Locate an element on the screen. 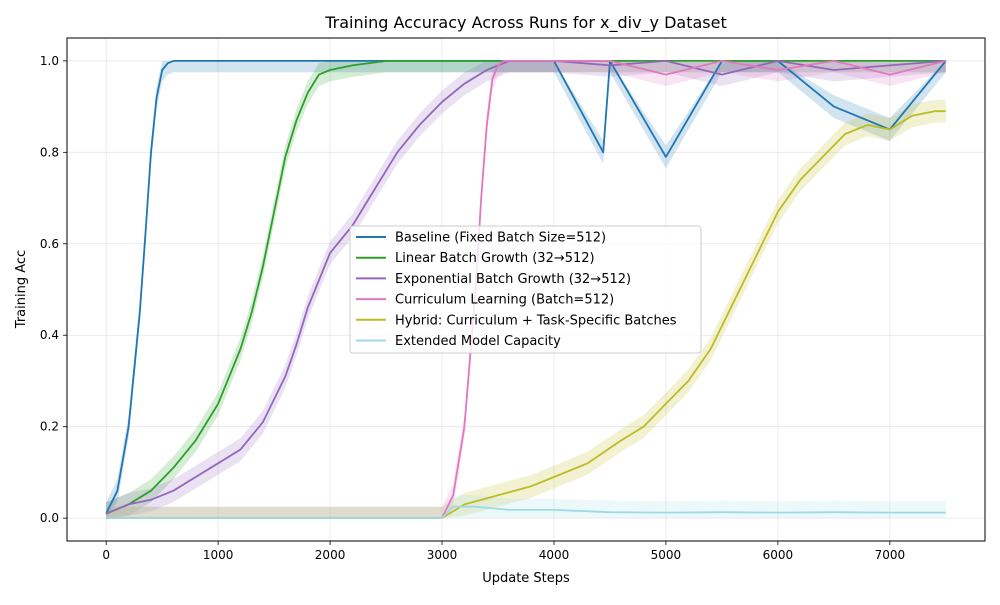 This screenshot has height=605, width=1000. x-axis-label: Update Steps is located at coordinates (526, 578).